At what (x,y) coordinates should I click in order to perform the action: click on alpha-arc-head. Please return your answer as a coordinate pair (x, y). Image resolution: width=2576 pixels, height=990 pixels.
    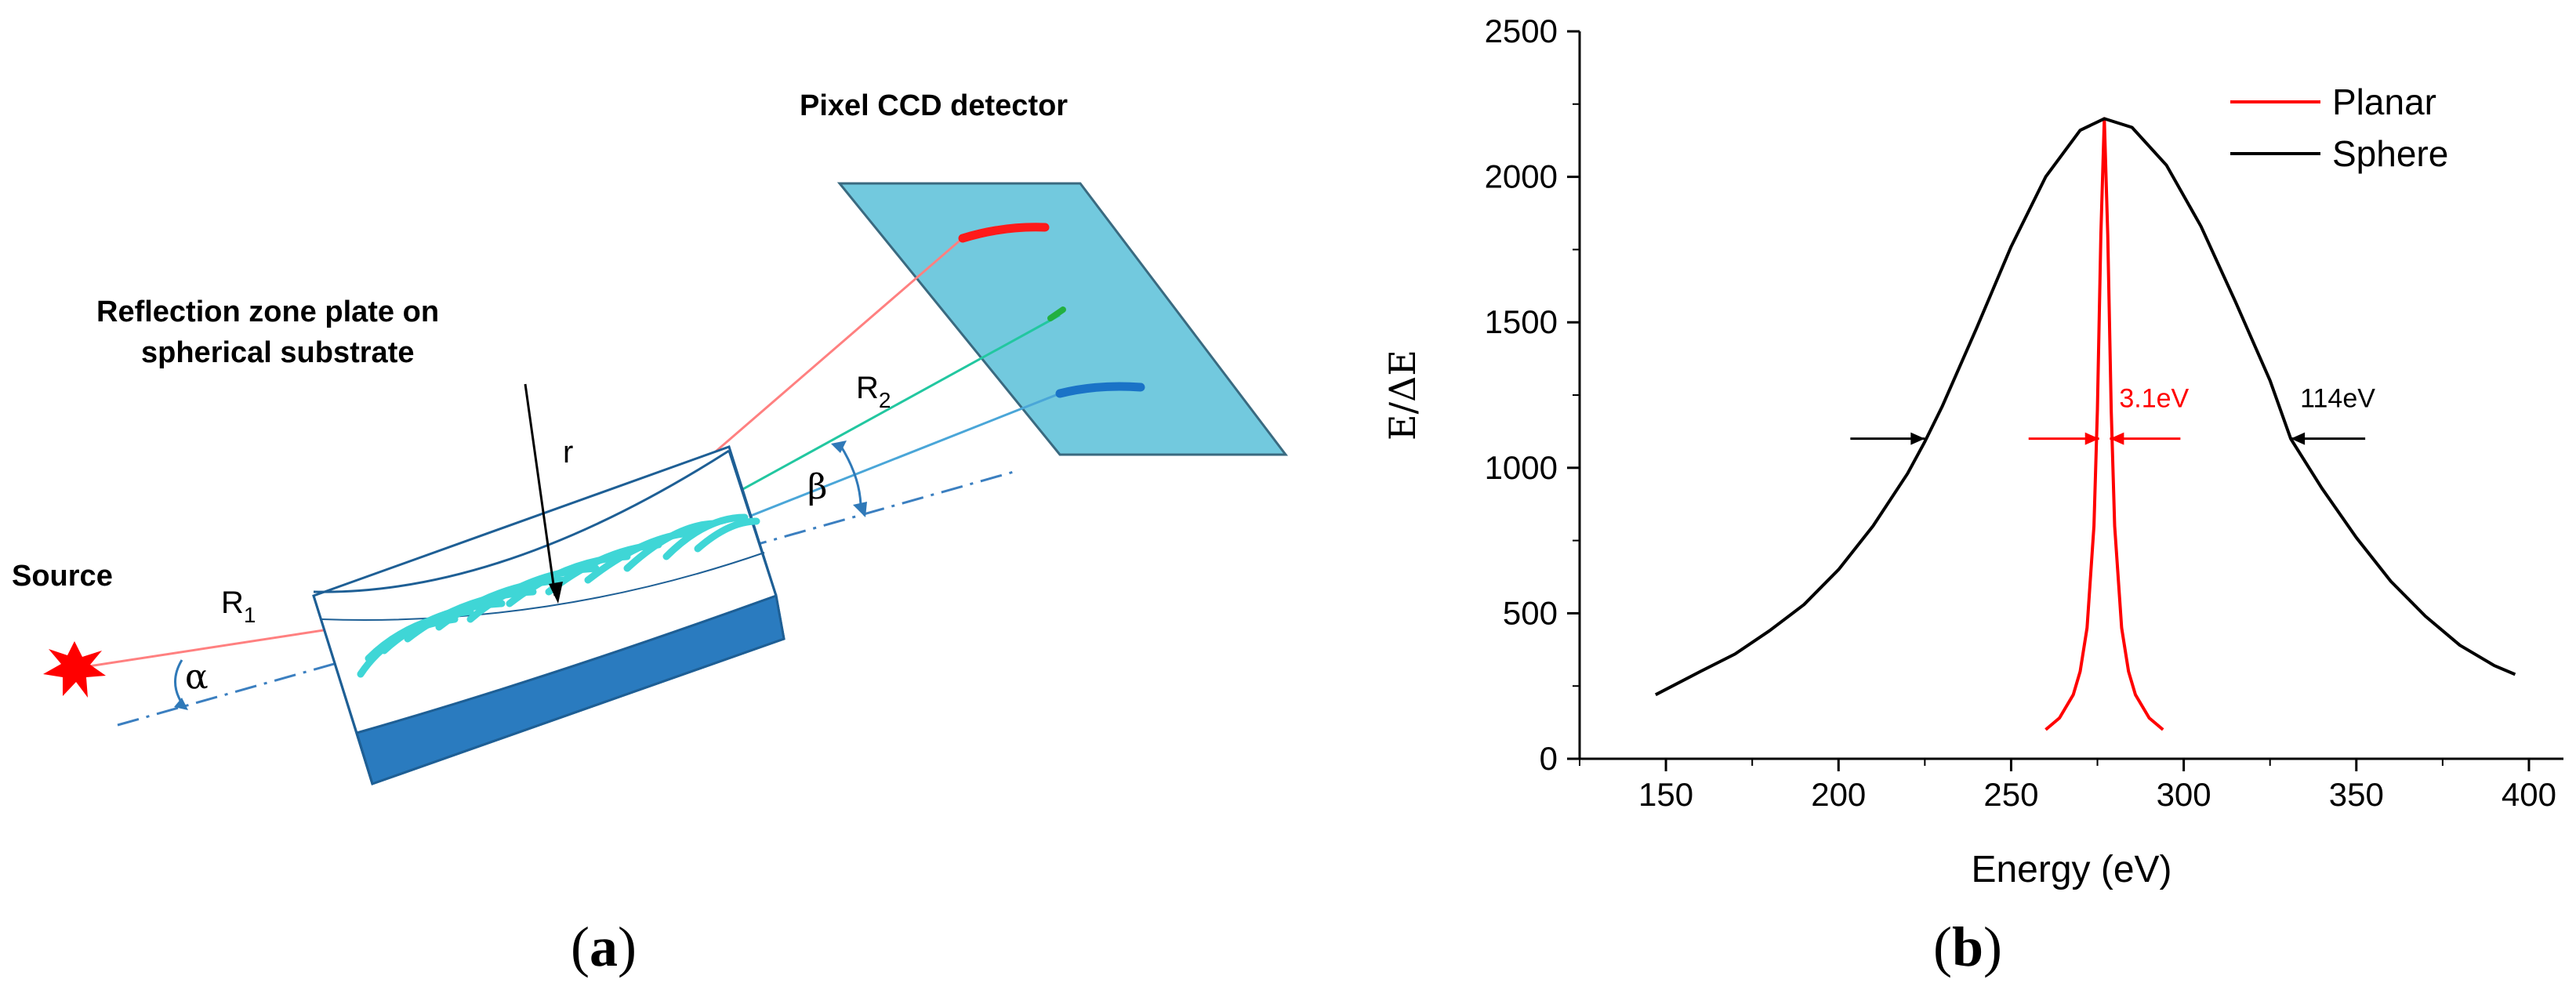
    Looking at the image, I should click on (181, 704).